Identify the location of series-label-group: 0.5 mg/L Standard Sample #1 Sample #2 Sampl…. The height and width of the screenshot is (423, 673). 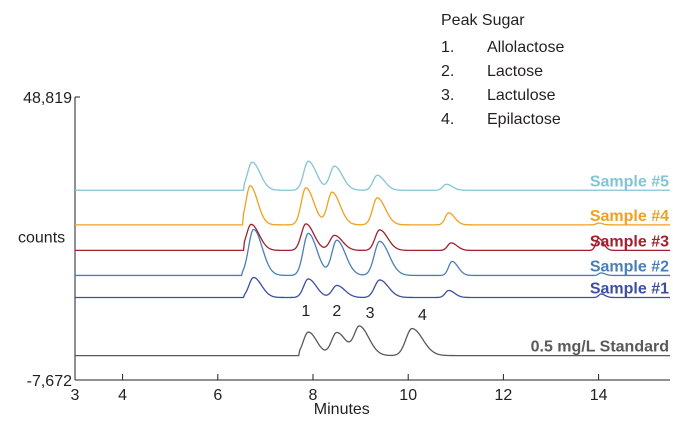
(600, 264).